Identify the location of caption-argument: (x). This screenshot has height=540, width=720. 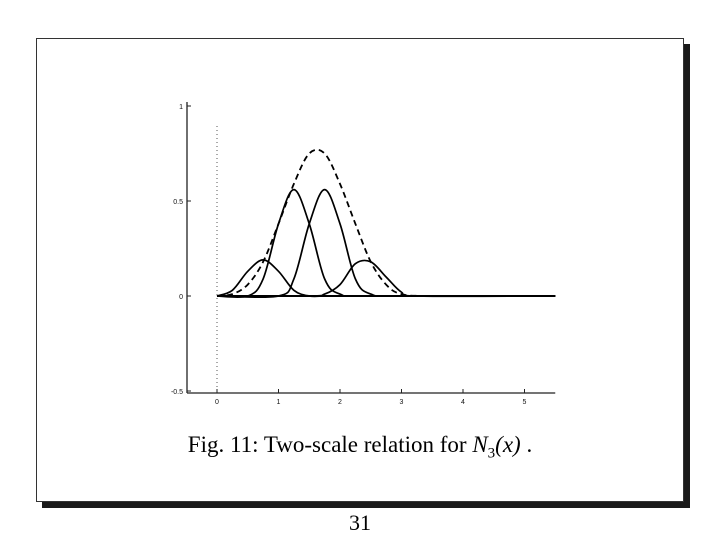
(508, 444).